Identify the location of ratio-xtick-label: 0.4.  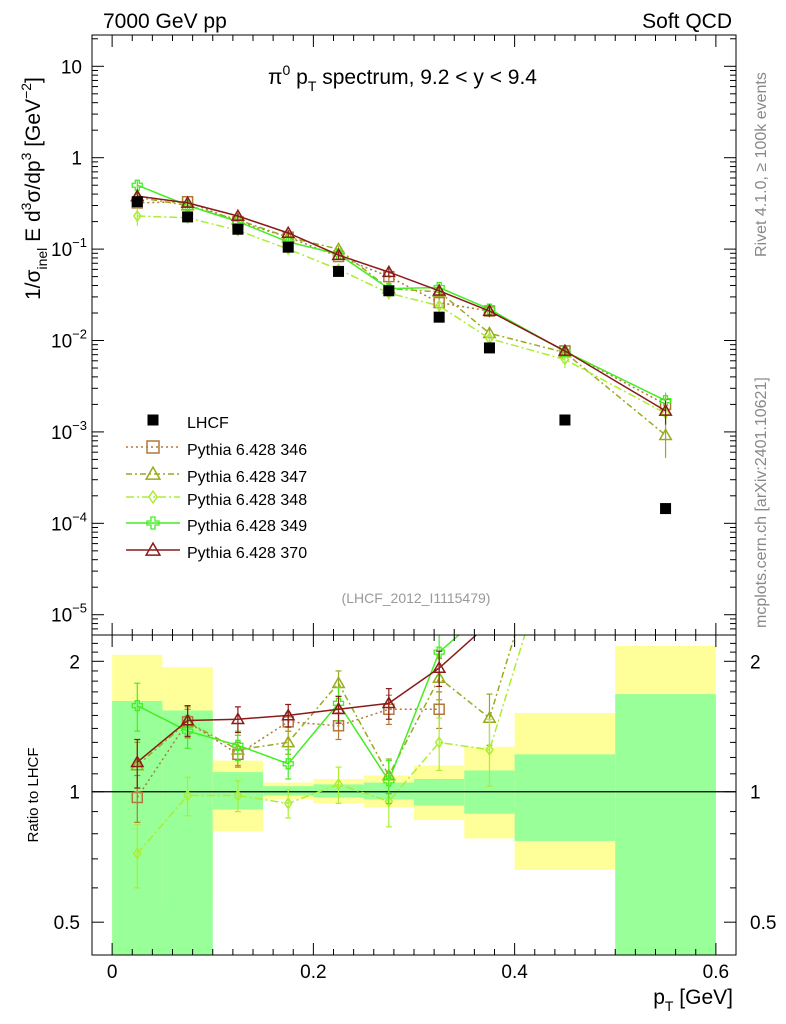
(514, 972).